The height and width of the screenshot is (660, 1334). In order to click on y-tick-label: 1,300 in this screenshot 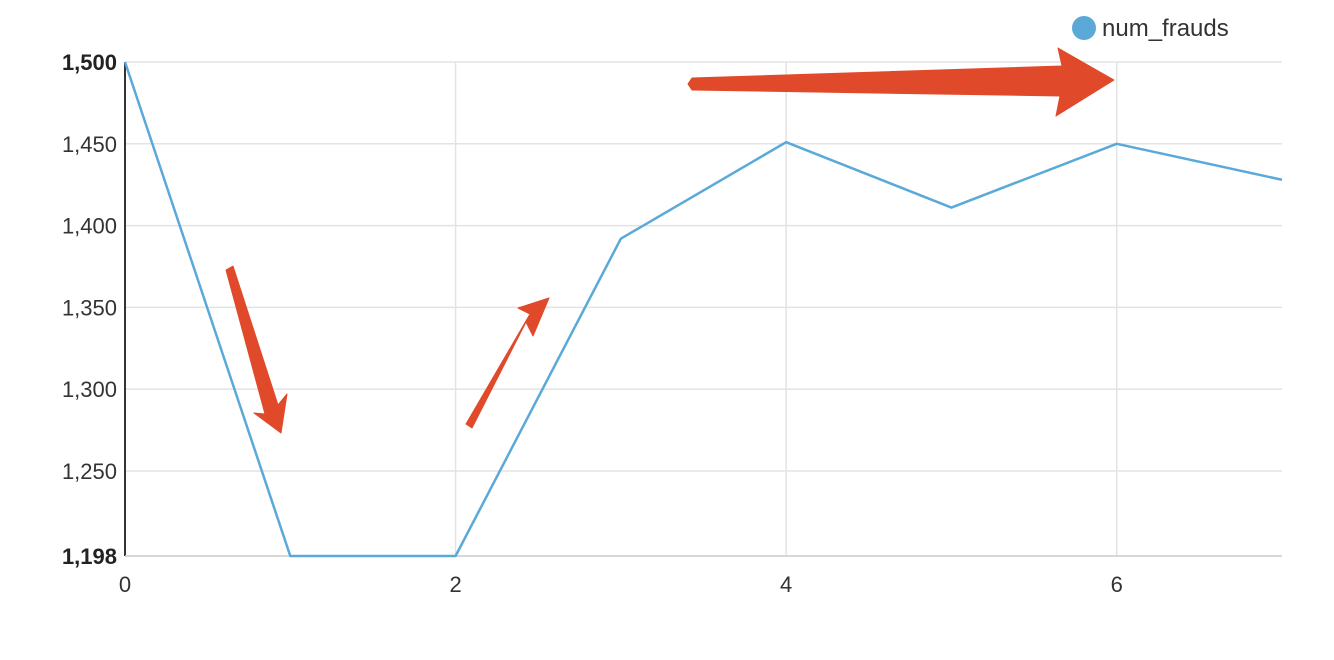, I will do `click(89, 389)`.